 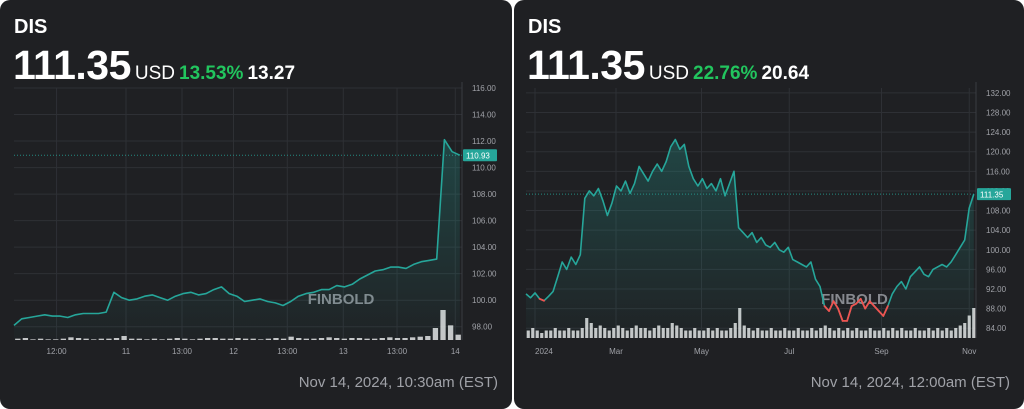 What do you see at coordinates (881, 351) in the screenshot?
I see `x-tick-label: Sep` at bounding box center [881, 351].